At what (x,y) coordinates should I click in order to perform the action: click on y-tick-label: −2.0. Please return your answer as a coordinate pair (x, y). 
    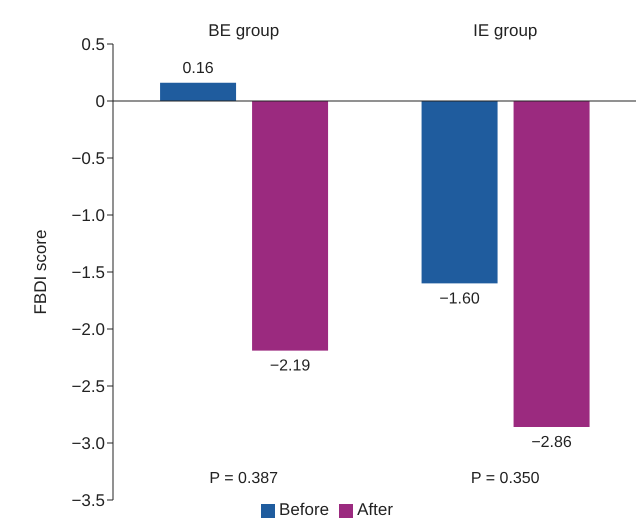
    Looking at the image, I should click on (88, 330).